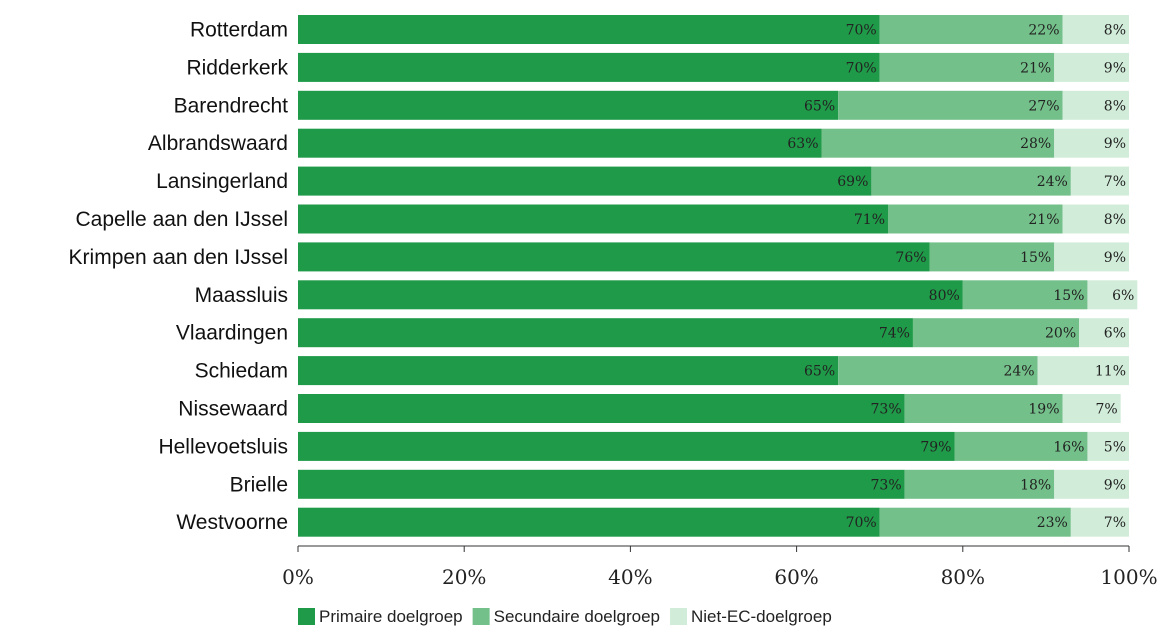 Image resolution: width=1162 pixels, height=632 pixels. What do you see at coordinates (1068, 296) in the screenshot?
I see `data-label: 15%` at bounding box center [1068, 296].